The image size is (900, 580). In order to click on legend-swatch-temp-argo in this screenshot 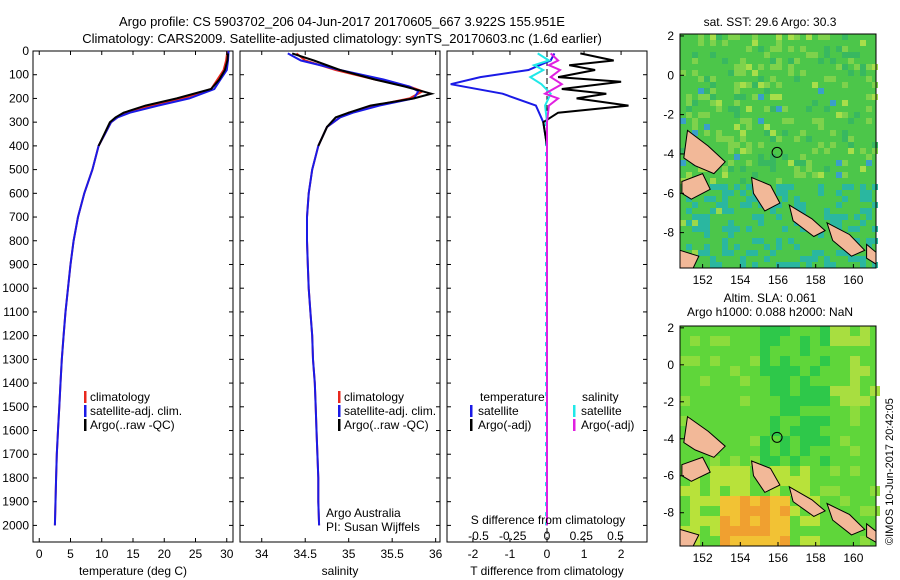, I will do `click(471, 425)`.